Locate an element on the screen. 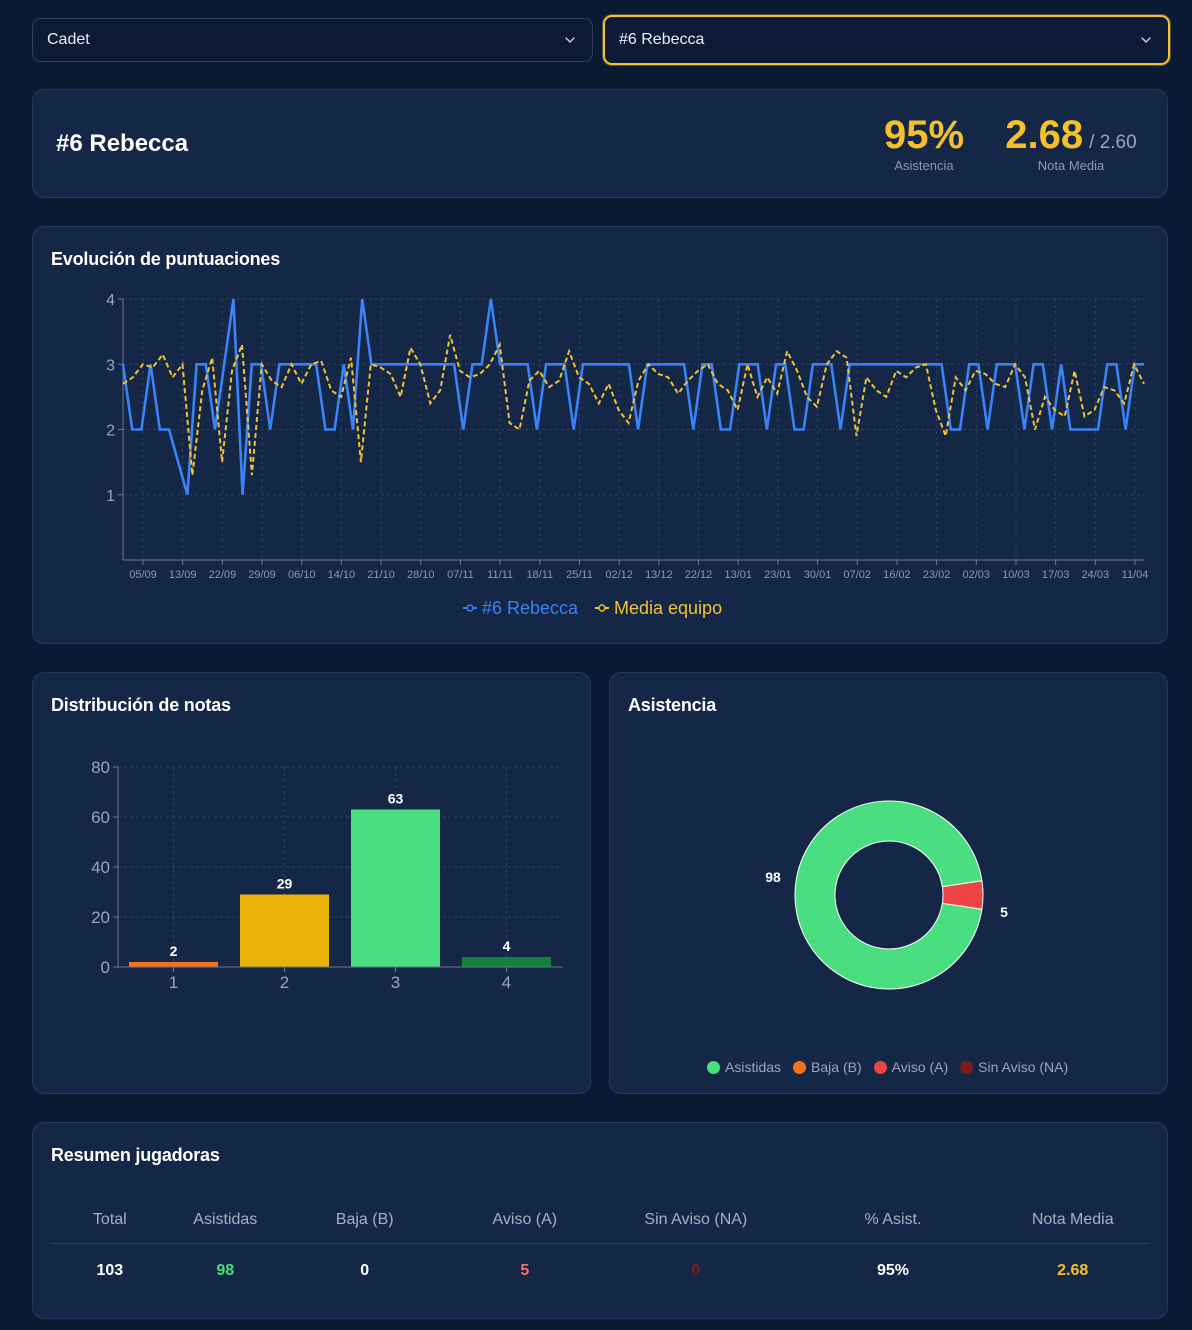  bar-value-label: 2 is located at coordinates (174, 951).